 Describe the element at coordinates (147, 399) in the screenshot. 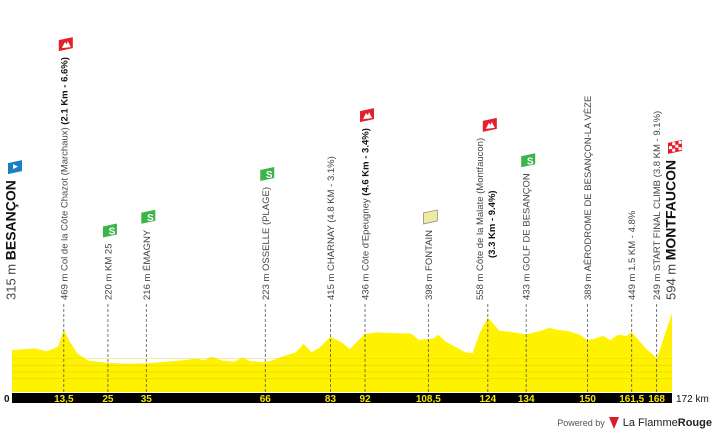

I see `km-tick-label: 35` at that location.